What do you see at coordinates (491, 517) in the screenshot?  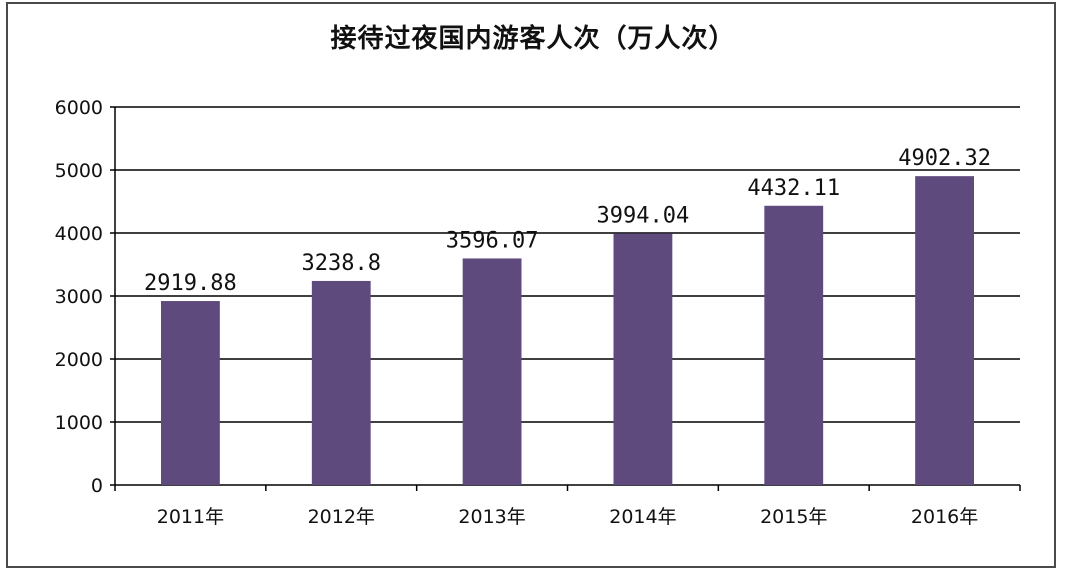 I see `x-tick-label-2: 2013年` at bounding box center [491, 517].